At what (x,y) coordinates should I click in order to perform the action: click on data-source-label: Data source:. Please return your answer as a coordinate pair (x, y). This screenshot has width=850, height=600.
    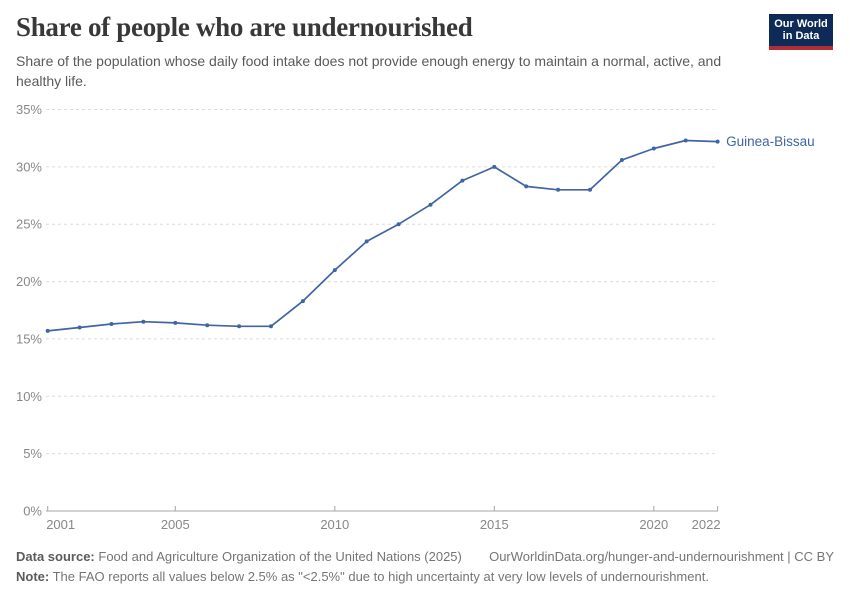
    Looking at the image, I should click on (55, 556).